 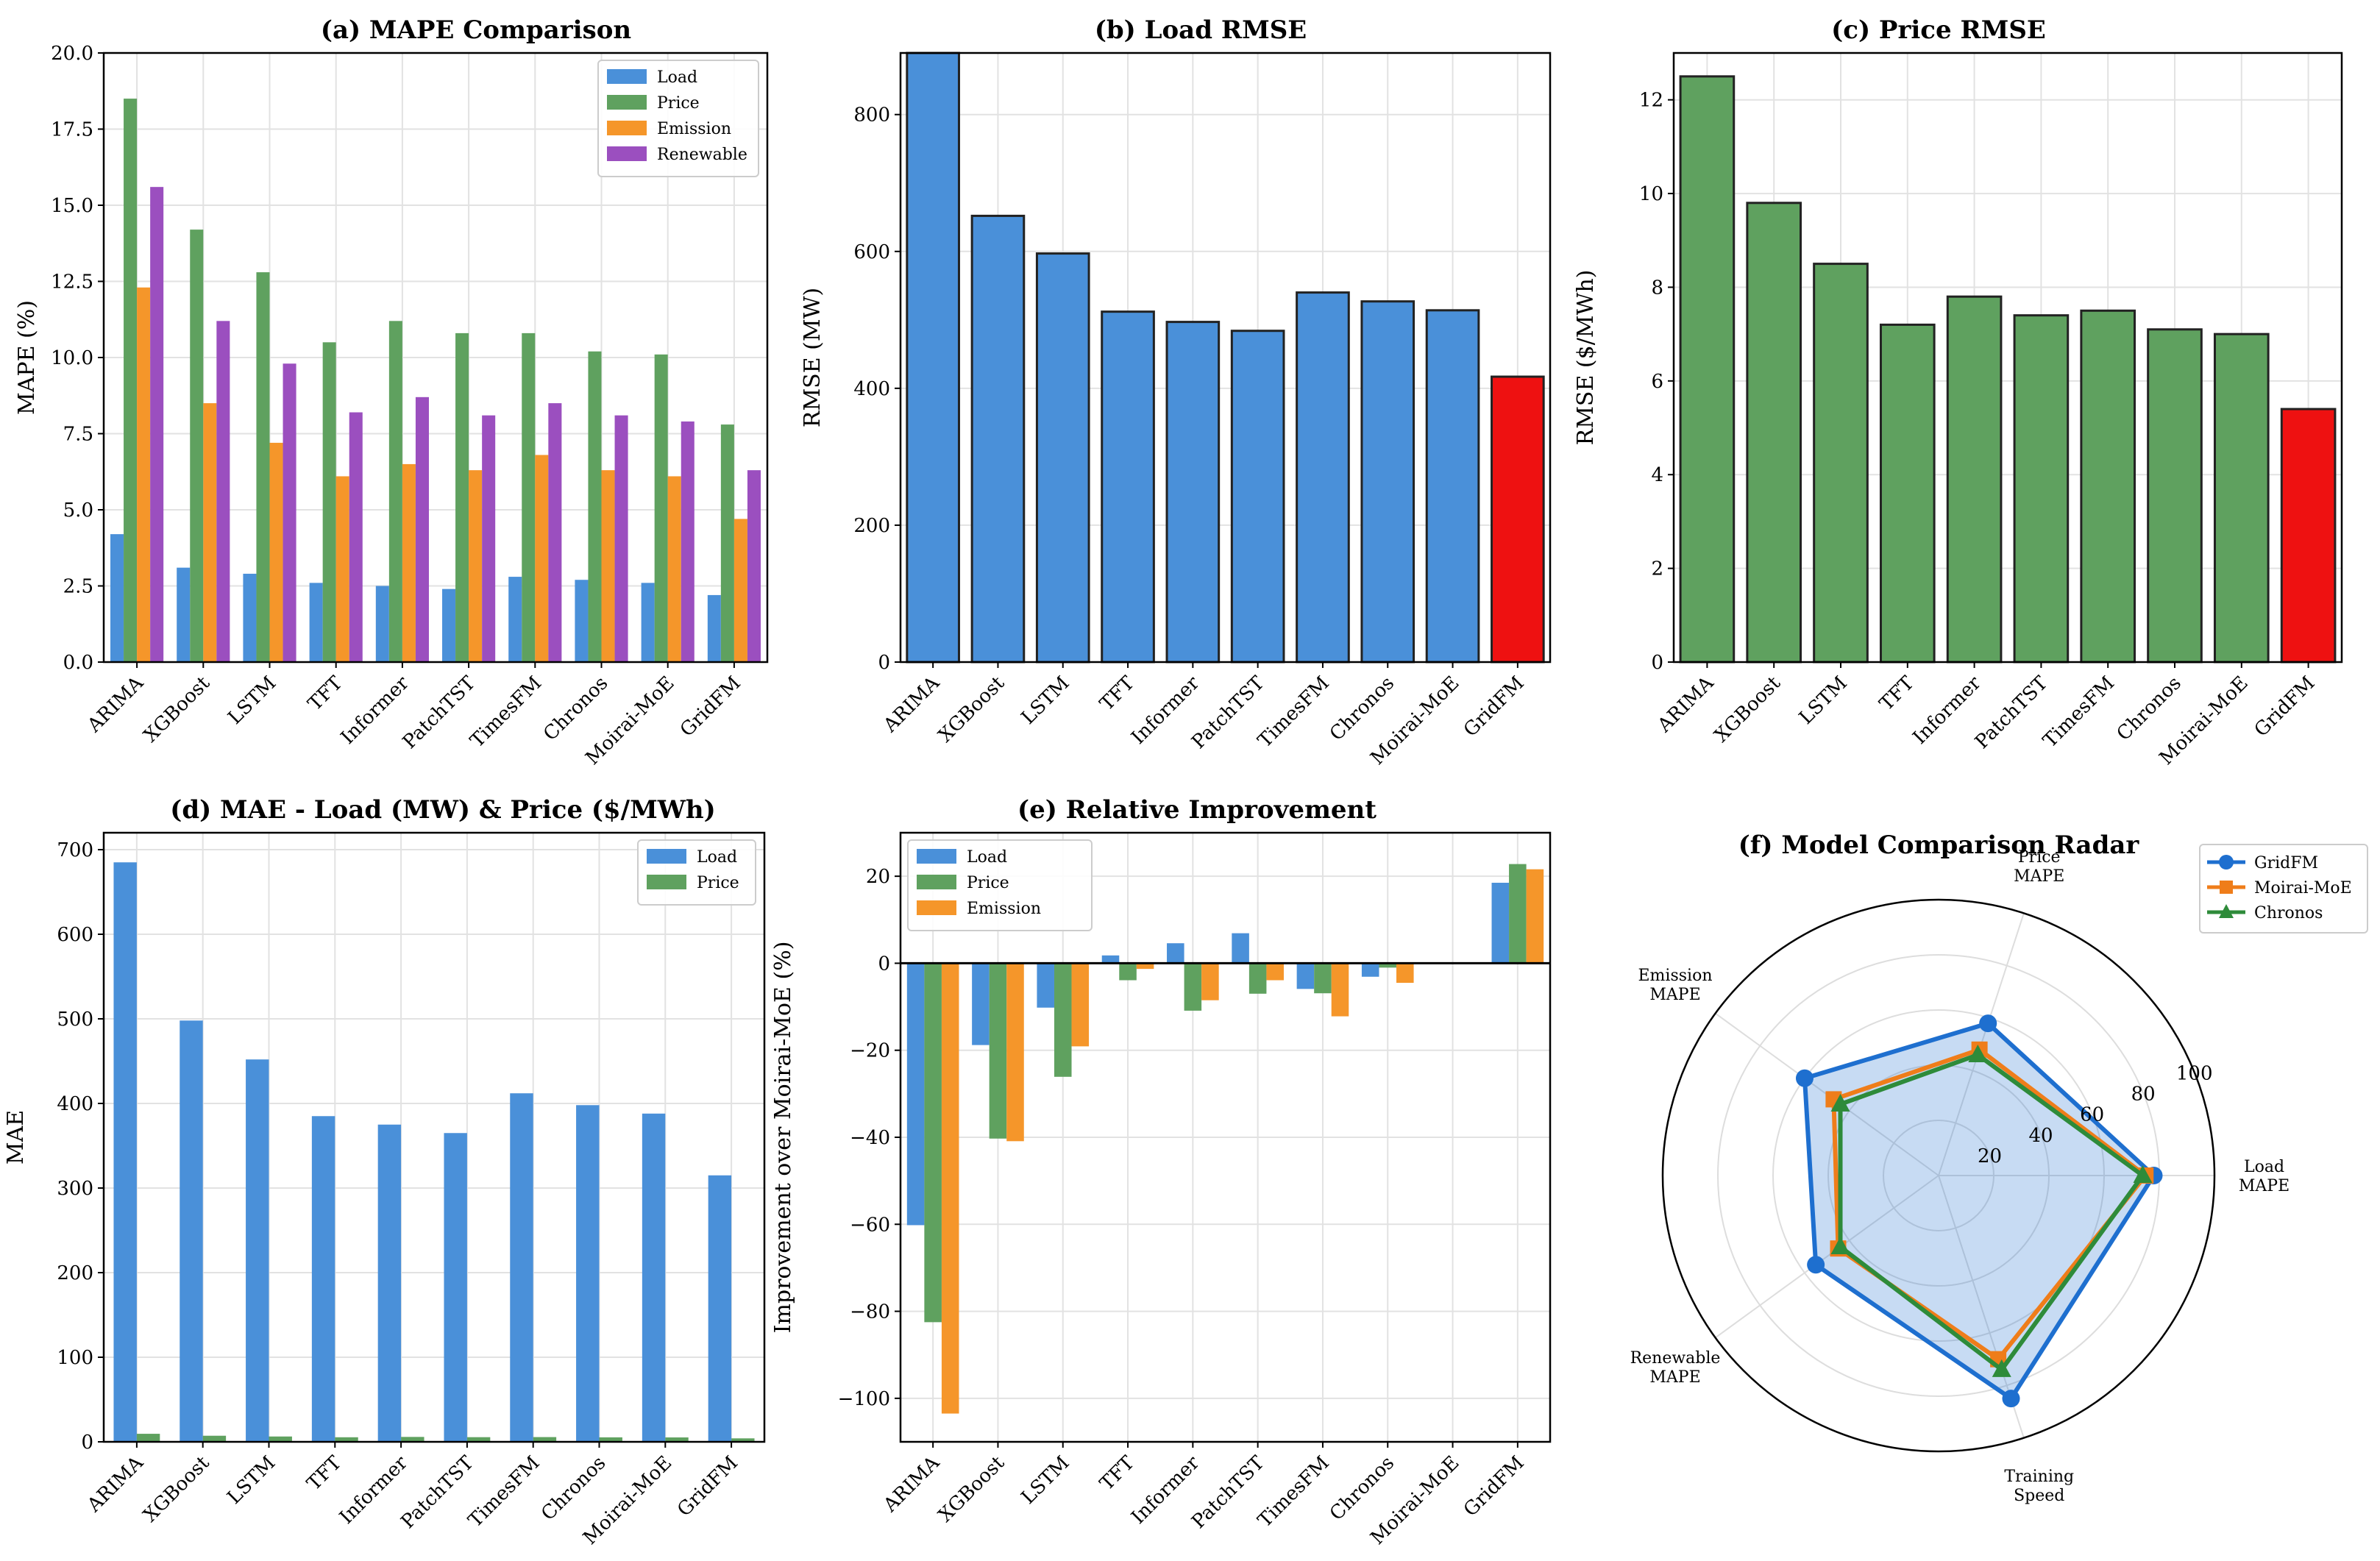 What do you see at coordinates (325, 693) in the screenshot?
I see `xtick-label: TFT` at bounding box center [325, 693].